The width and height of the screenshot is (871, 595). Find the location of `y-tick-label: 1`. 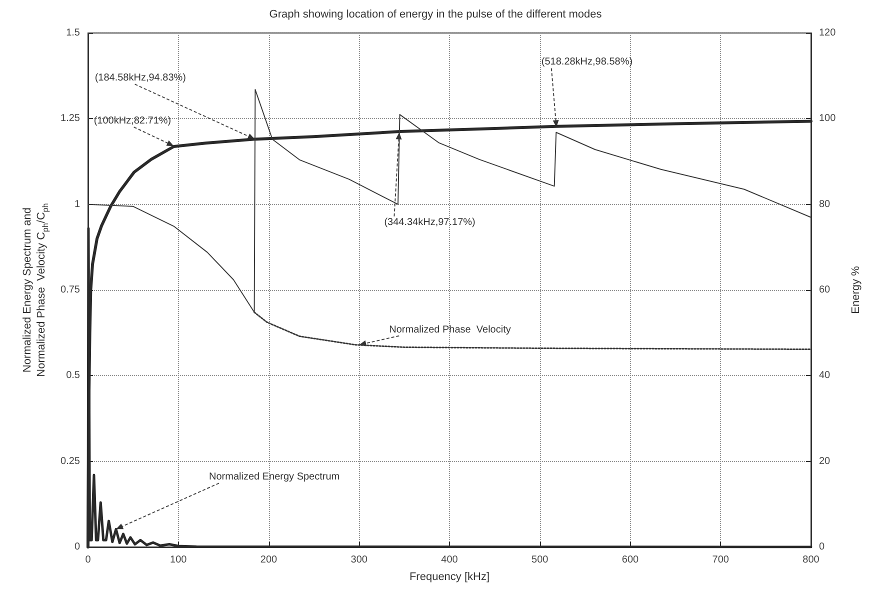

y-tick-label: 1 is located at coordinates (77, 204).